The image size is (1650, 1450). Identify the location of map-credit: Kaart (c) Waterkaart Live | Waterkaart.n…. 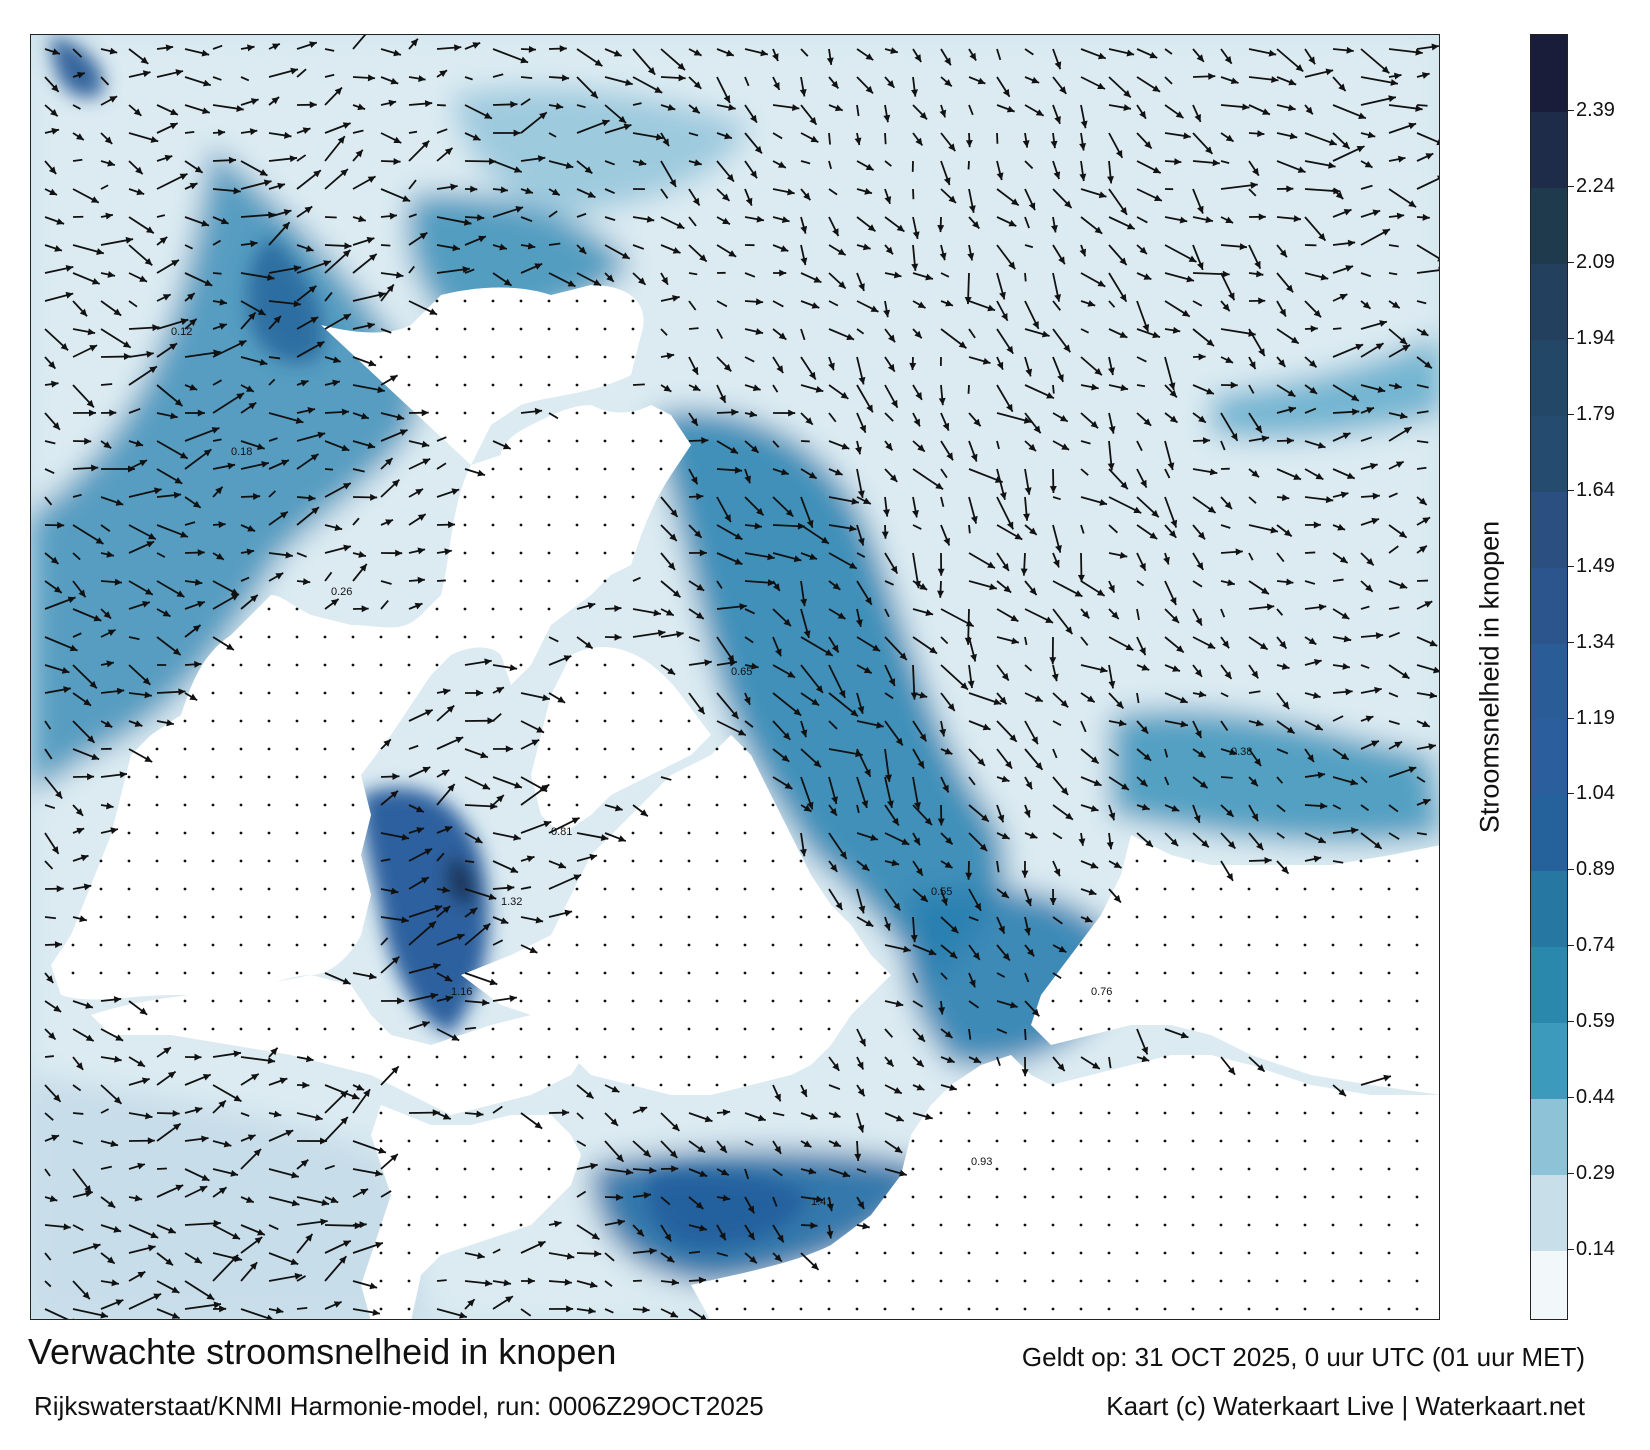
(1345, 1406).